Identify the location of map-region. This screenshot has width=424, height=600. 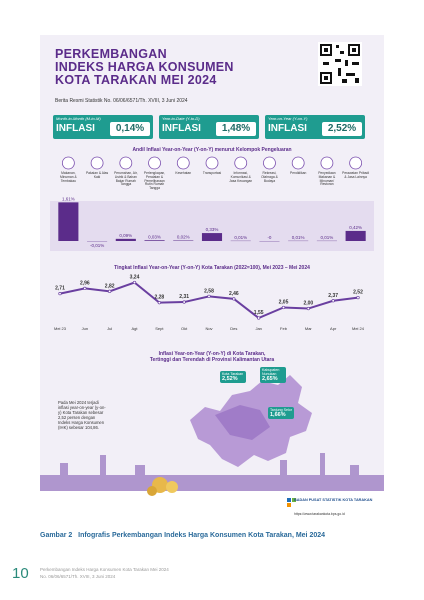
(242, 422).